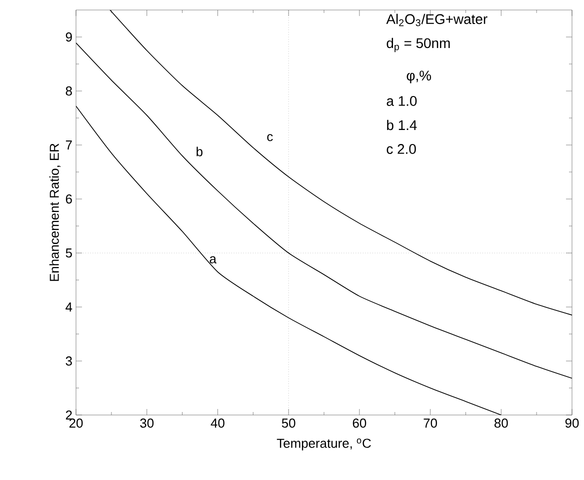 This screenshot has width=584, height=480. What do you see at coordinates (147, 423) in the screenshot?
I see `x-tick-label: 30` at bounding box center [147, 423].